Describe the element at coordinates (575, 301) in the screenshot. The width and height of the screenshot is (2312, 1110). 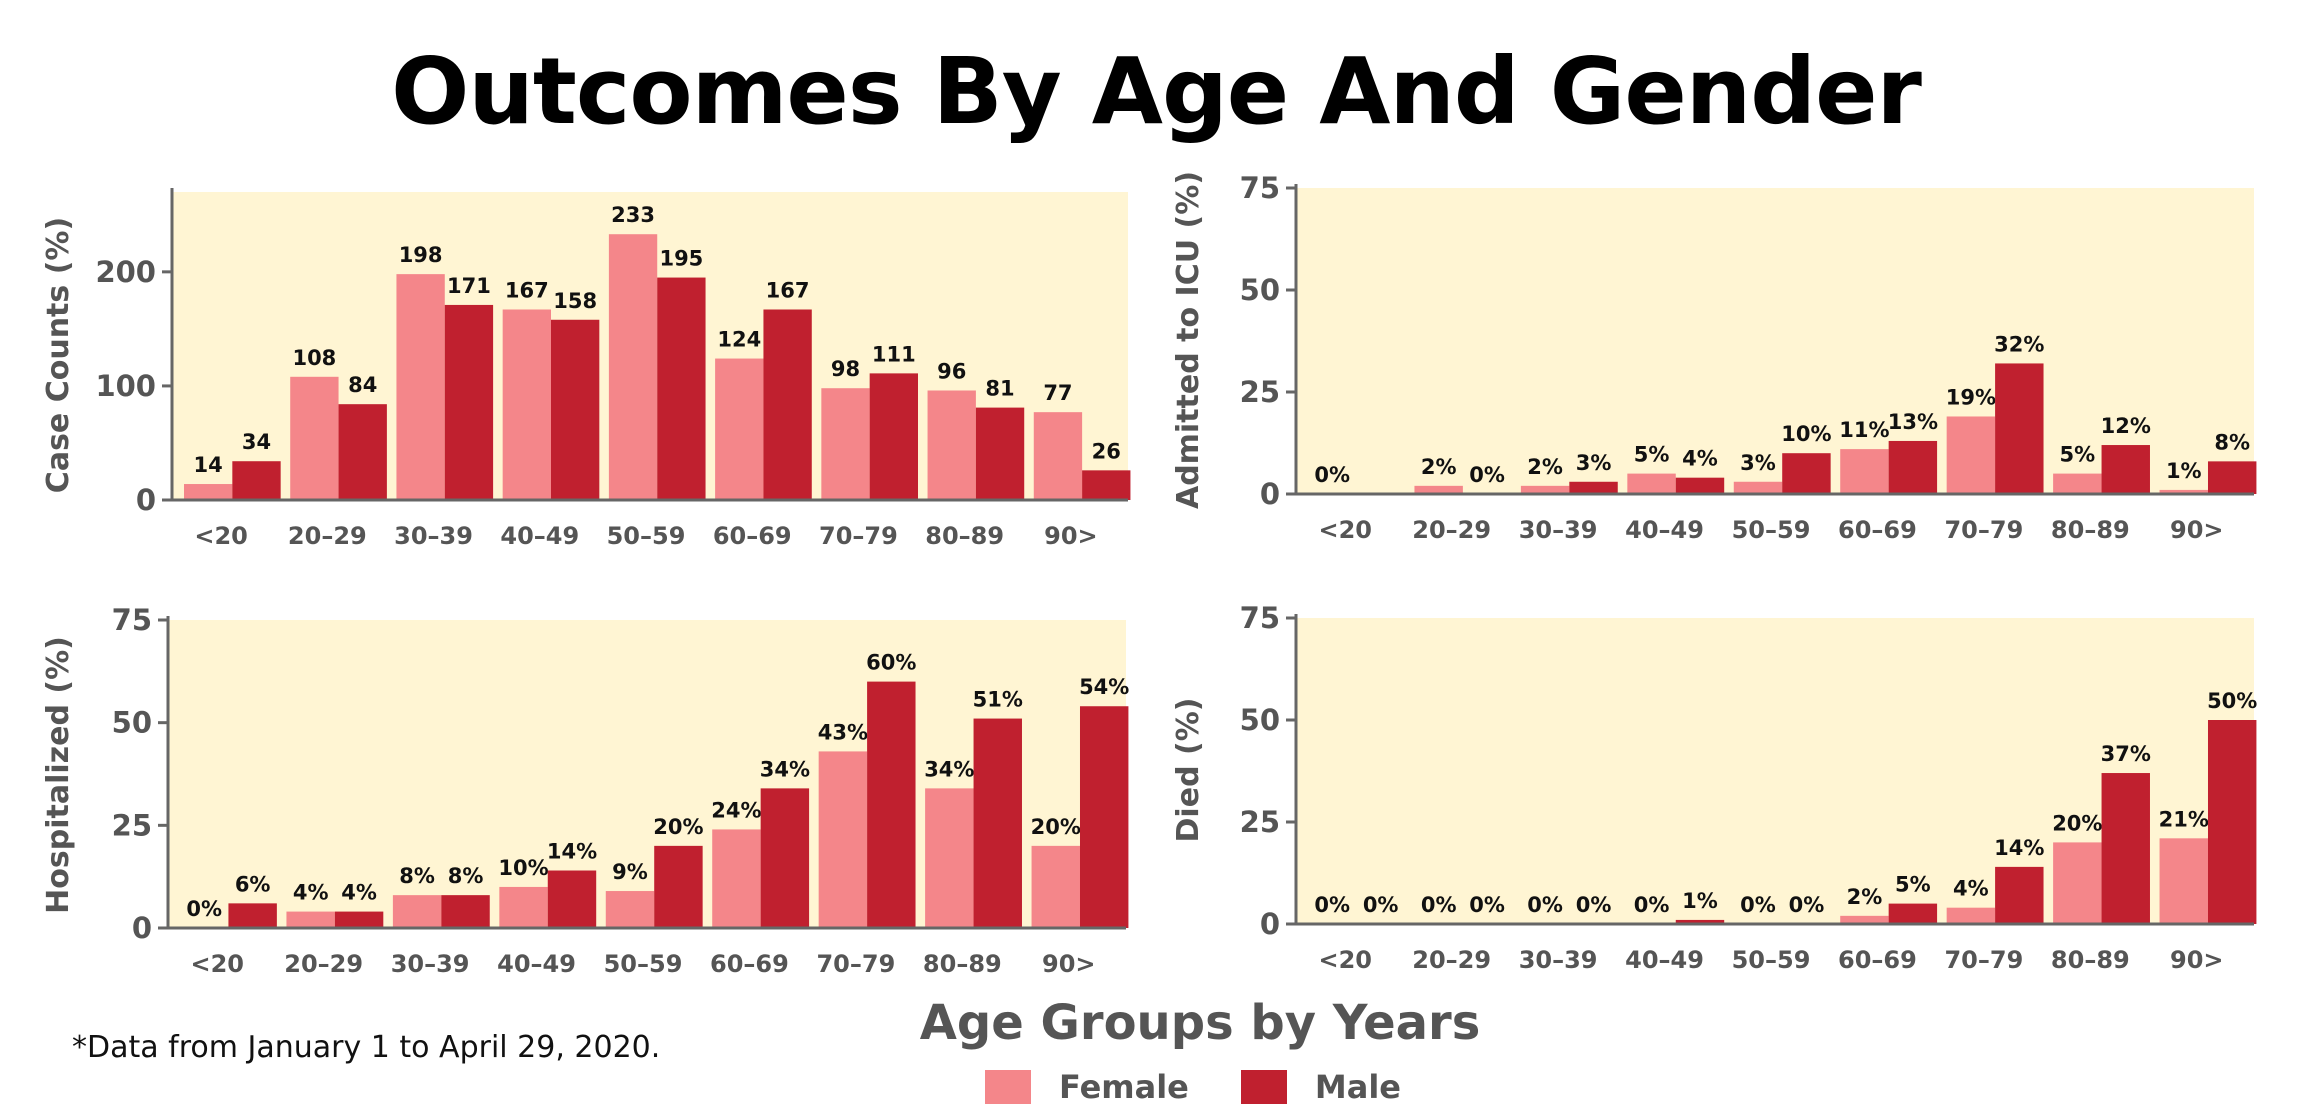
I see `data-label-male-3: 158` at that location.